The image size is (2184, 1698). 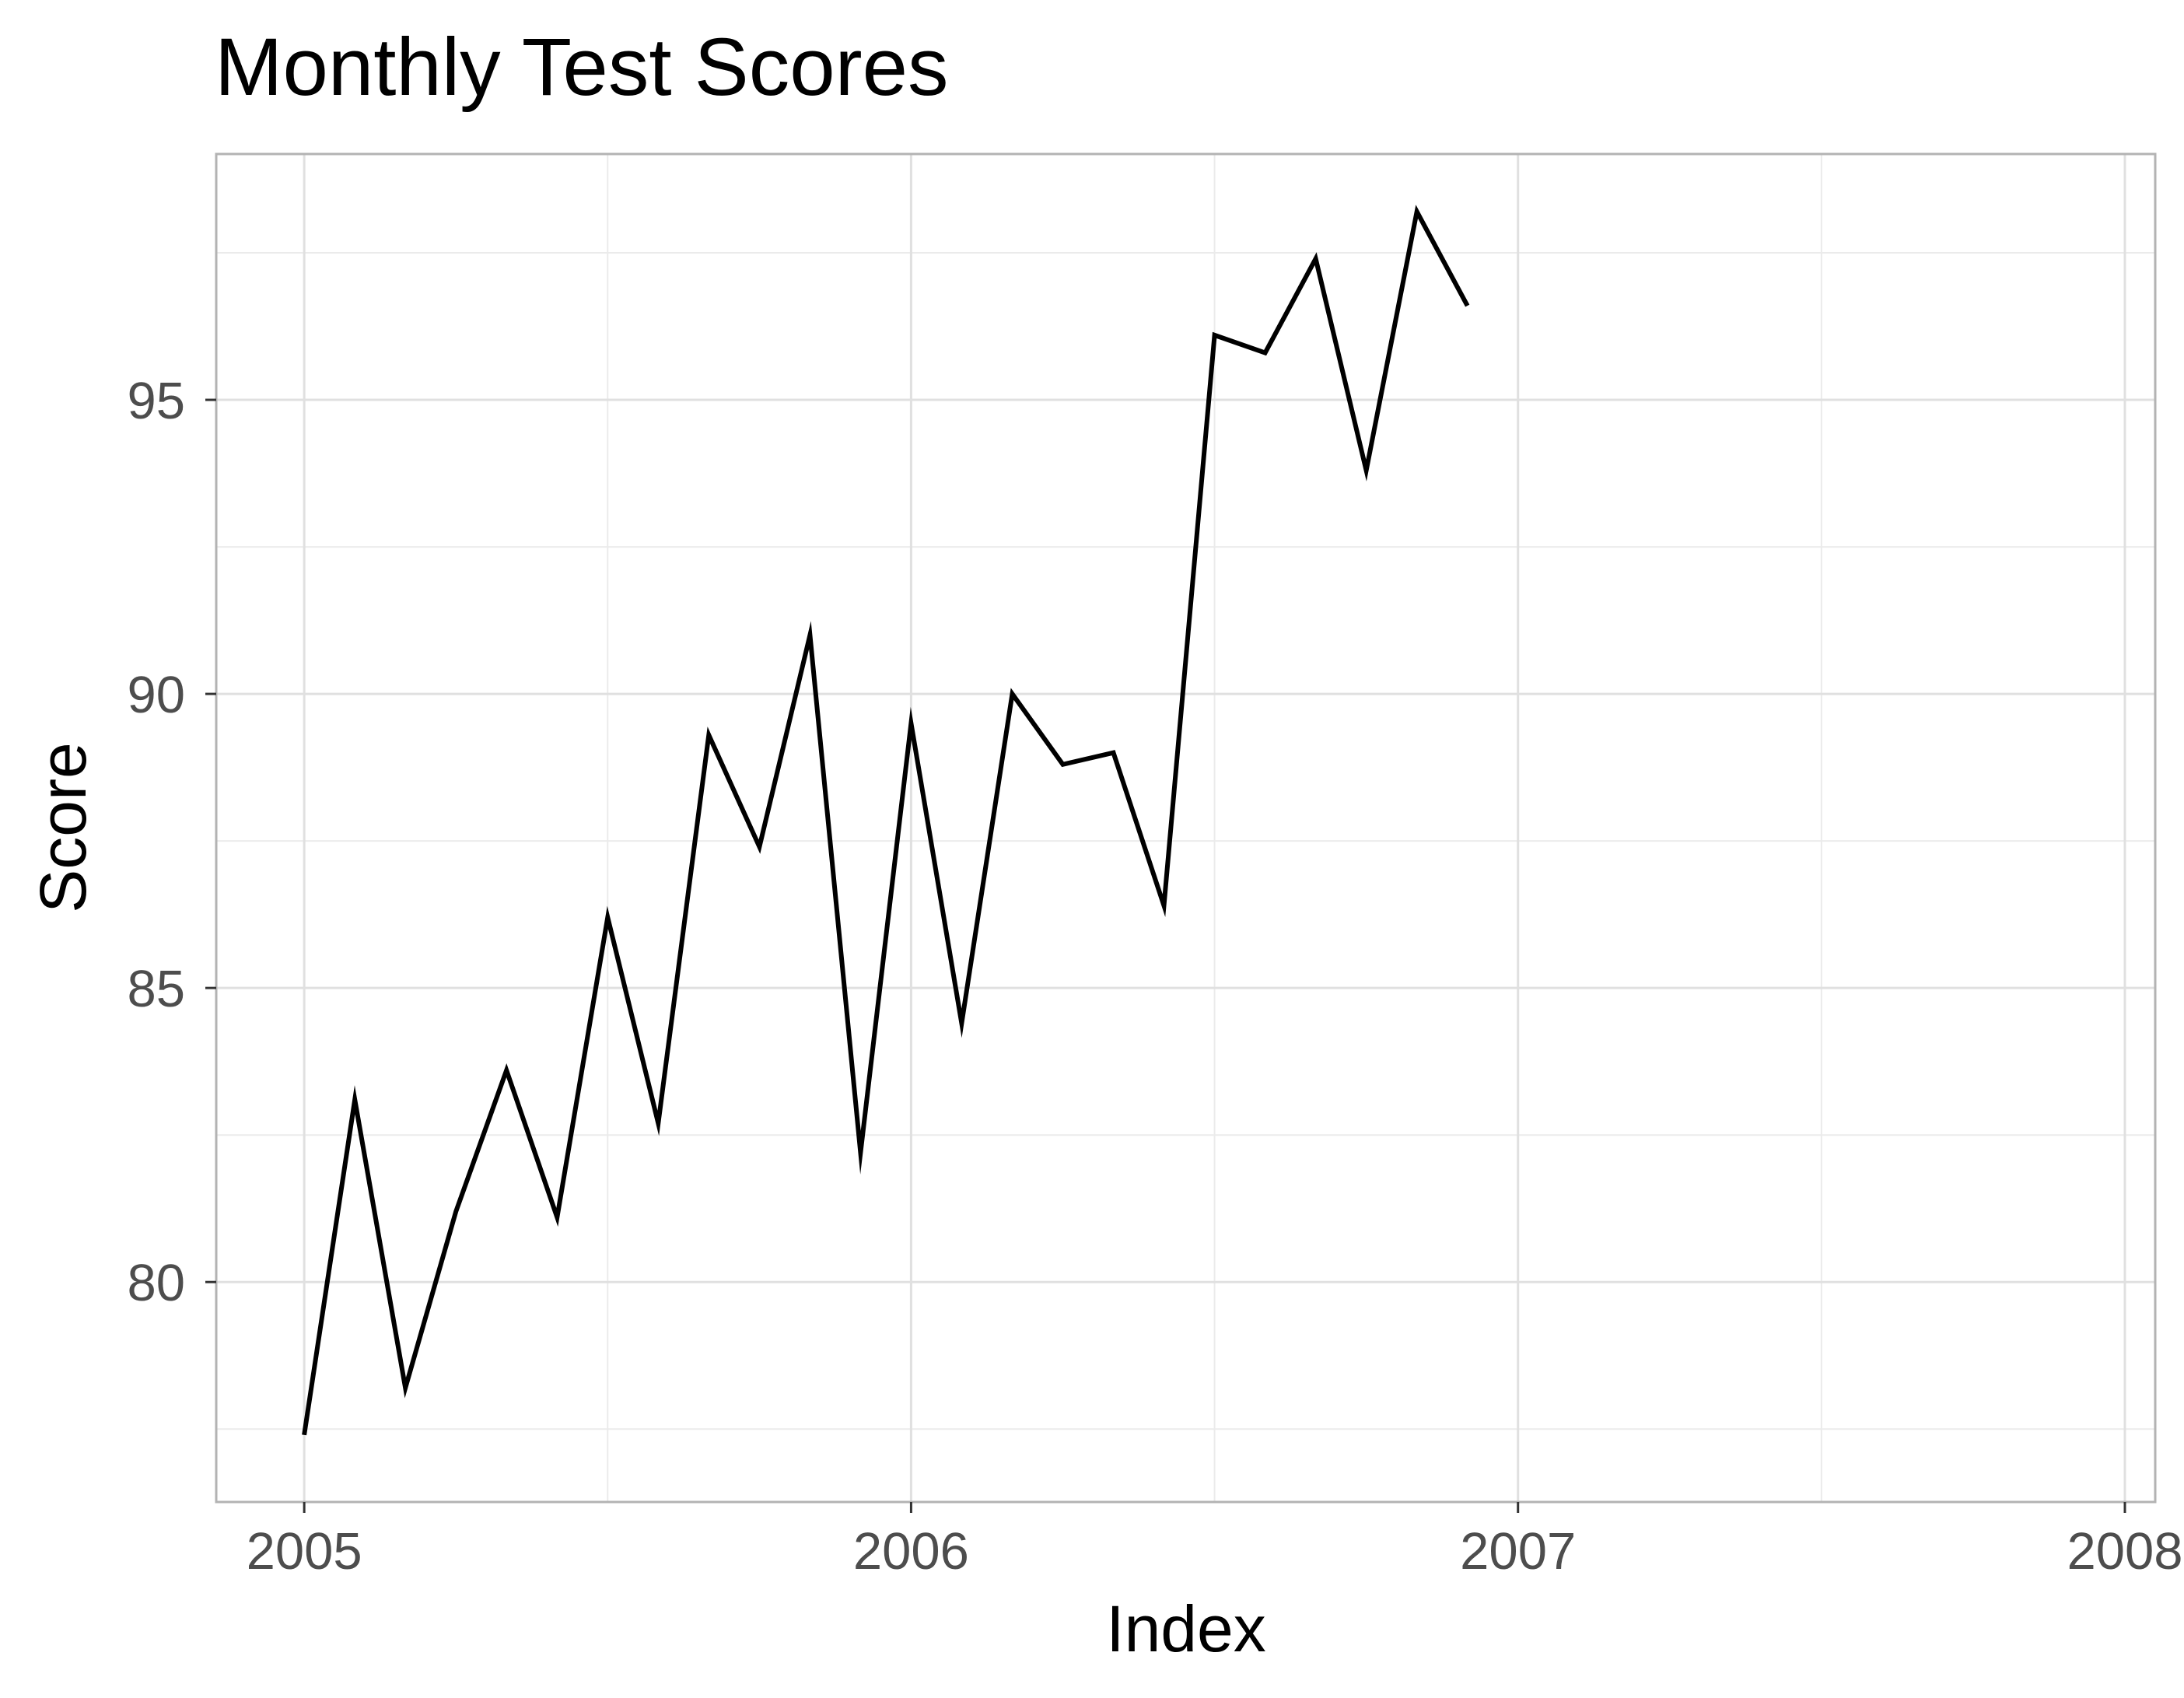 I want to click on chart-title: Monthly Test Scores, so click(x=582, y=67).